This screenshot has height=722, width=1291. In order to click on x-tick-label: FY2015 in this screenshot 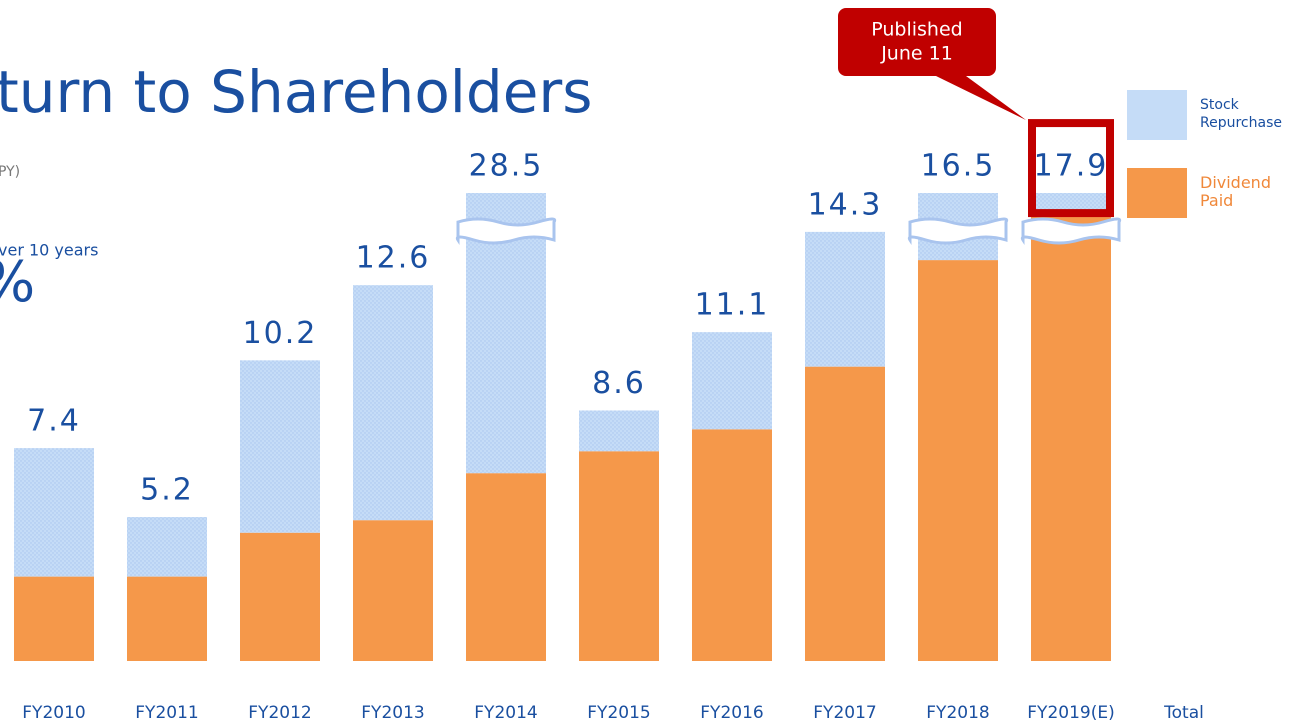, I will do `click(618, 712)`.